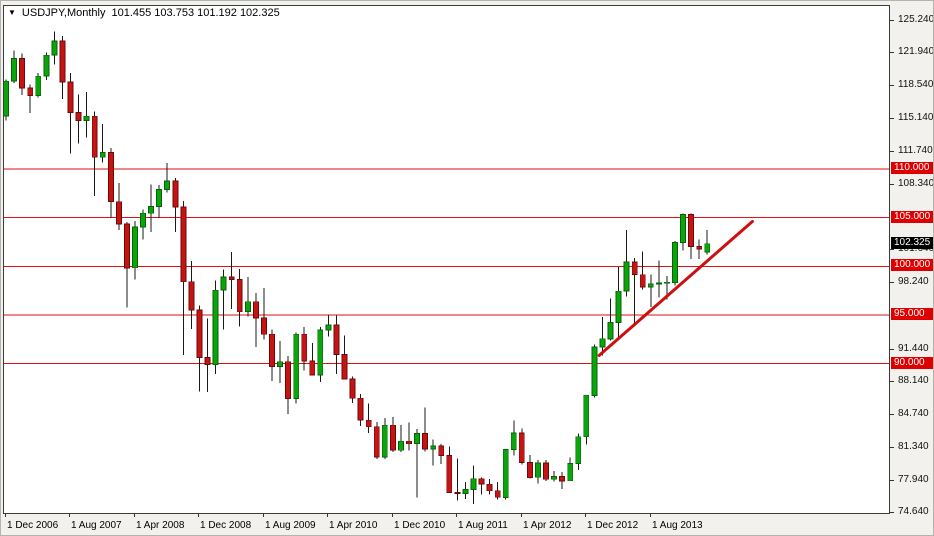 This screenshot has height=536, width=934. Describe the element at coordinates (916, 84) in the screenshot. I see `y-axis-tick-label: 118.540` at that location.